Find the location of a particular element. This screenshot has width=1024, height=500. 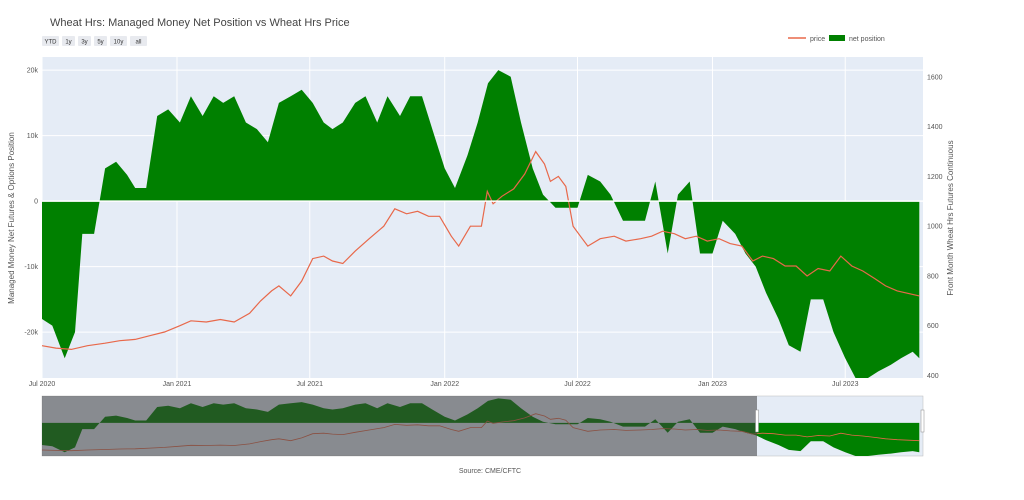

range-button-label: 3y is located at coordinates (84, 43).